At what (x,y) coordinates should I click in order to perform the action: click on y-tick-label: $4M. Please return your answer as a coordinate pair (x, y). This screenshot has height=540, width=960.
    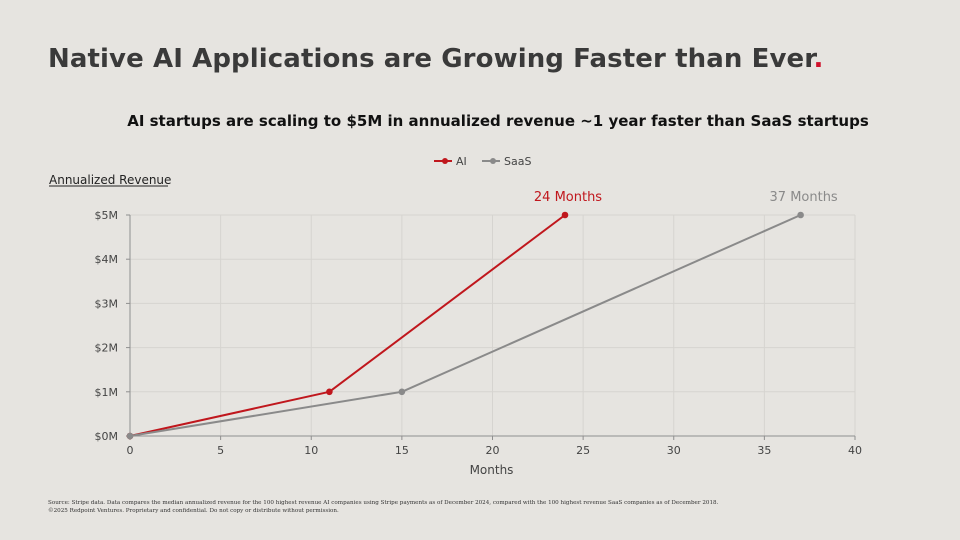
    Looking at the image, I should click on (107, 259).